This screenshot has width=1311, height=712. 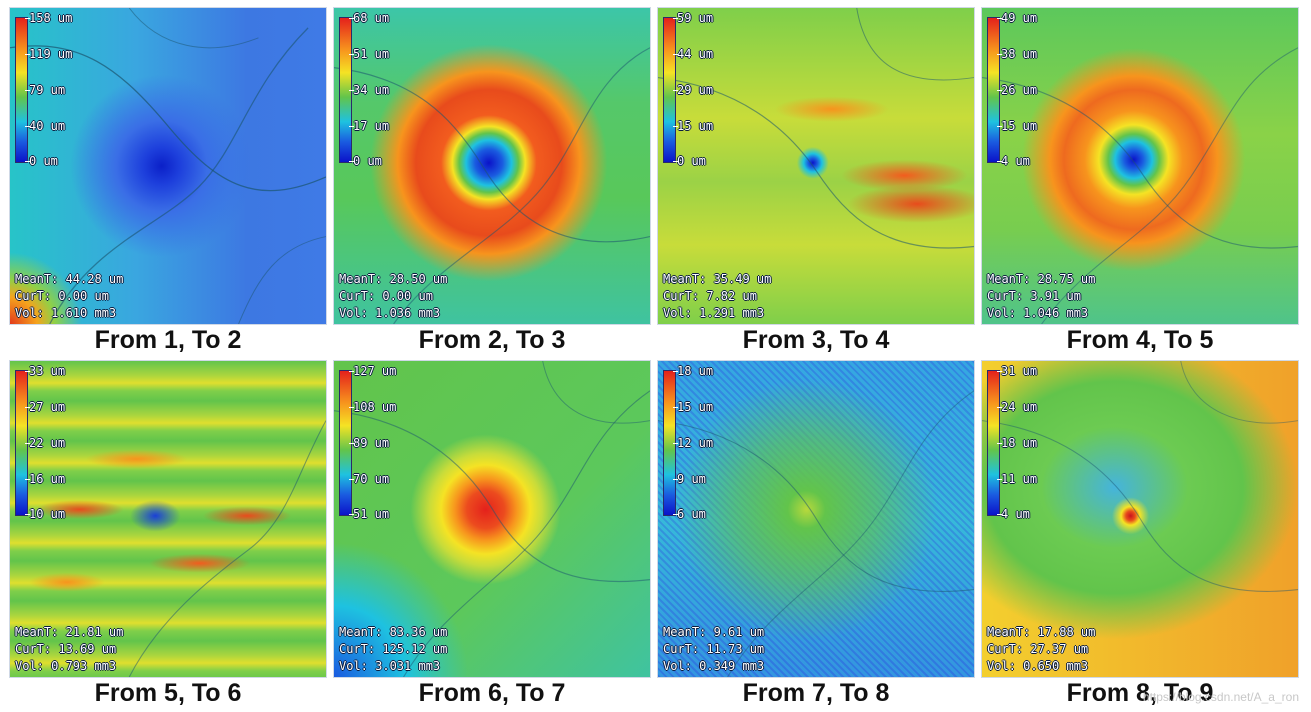 What do you see at coordinates (369, 18) in the screenshot?
I see `scale-tick: 68 um` at bounding box center [369, 18].